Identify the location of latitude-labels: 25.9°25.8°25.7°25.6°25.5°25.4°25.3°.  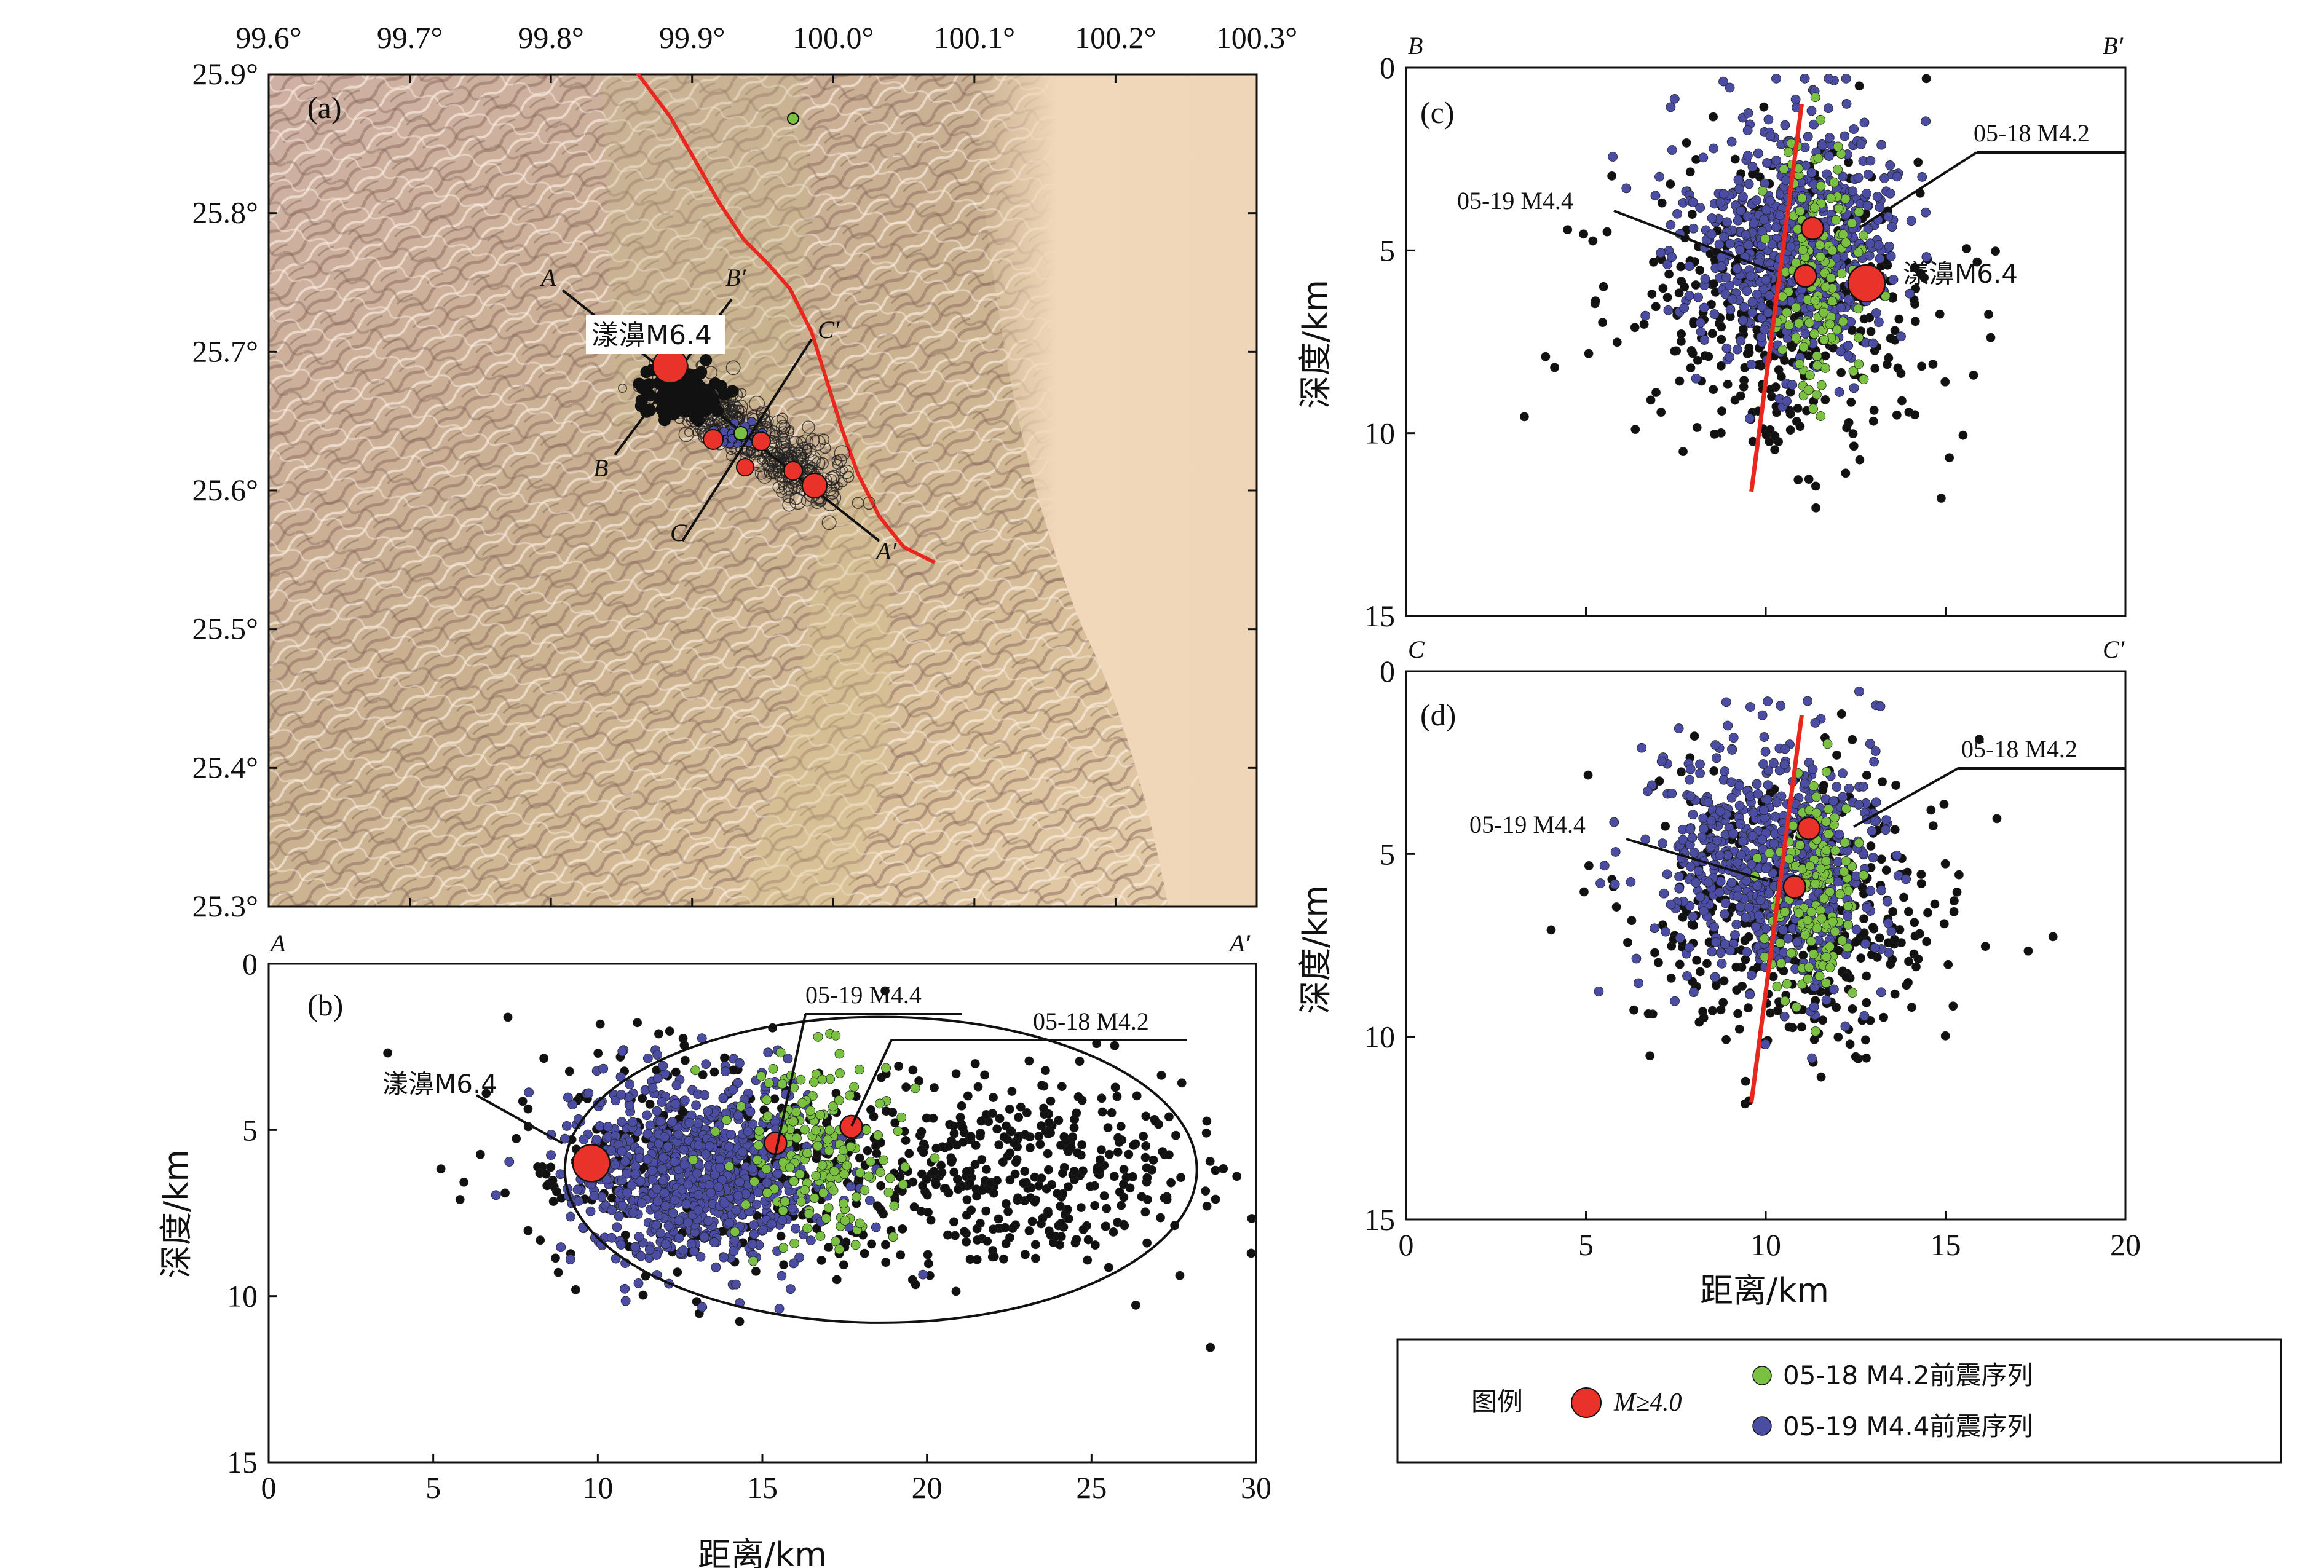
(225, 490).